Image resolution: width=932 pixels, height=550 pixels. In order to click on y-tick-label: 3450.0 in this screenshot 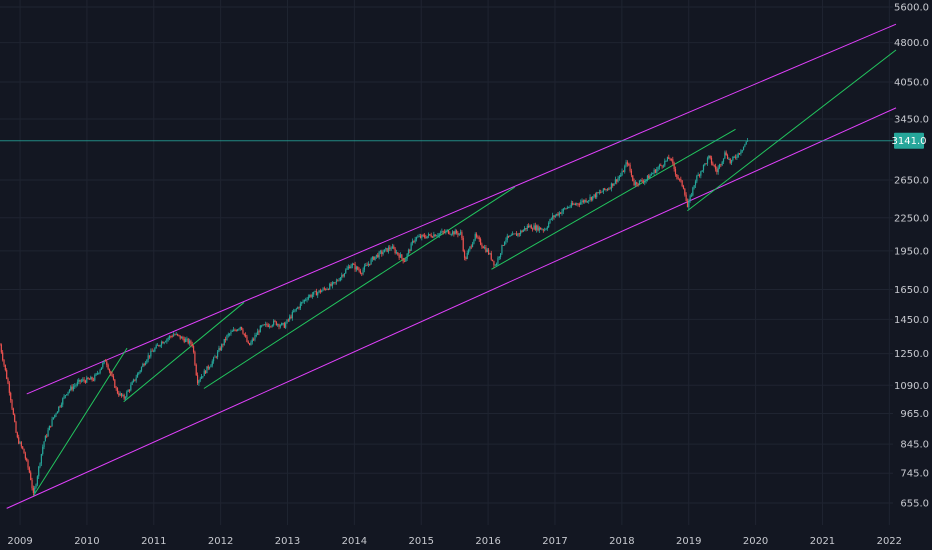, I will do `click(911, 120)`.